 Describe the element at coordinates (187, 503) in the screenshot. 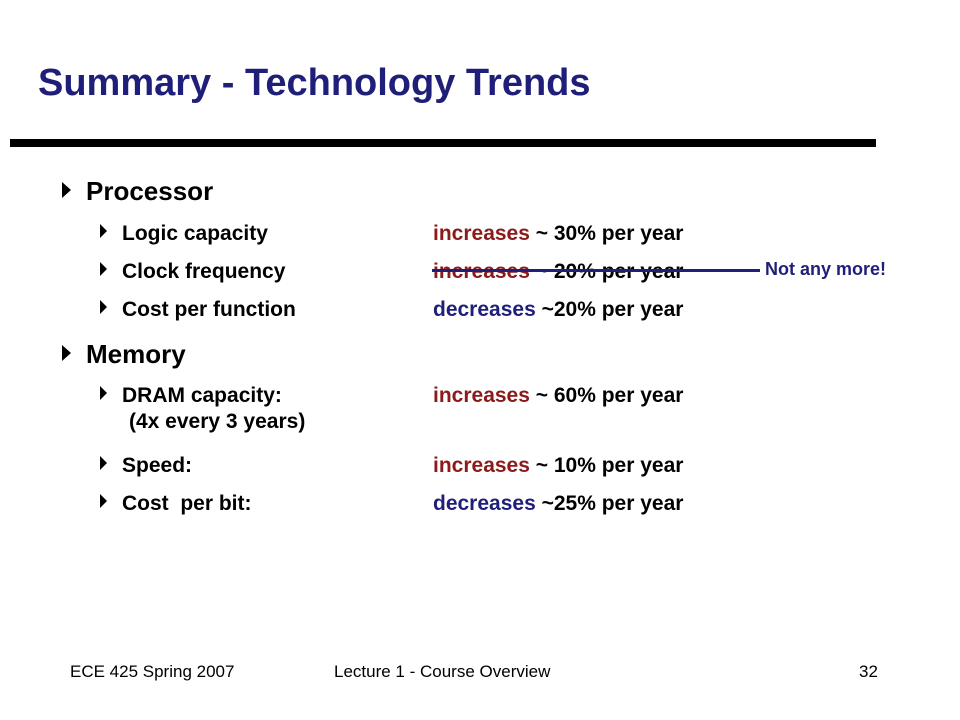

I see `item-label: Cost per bit:` at that location.